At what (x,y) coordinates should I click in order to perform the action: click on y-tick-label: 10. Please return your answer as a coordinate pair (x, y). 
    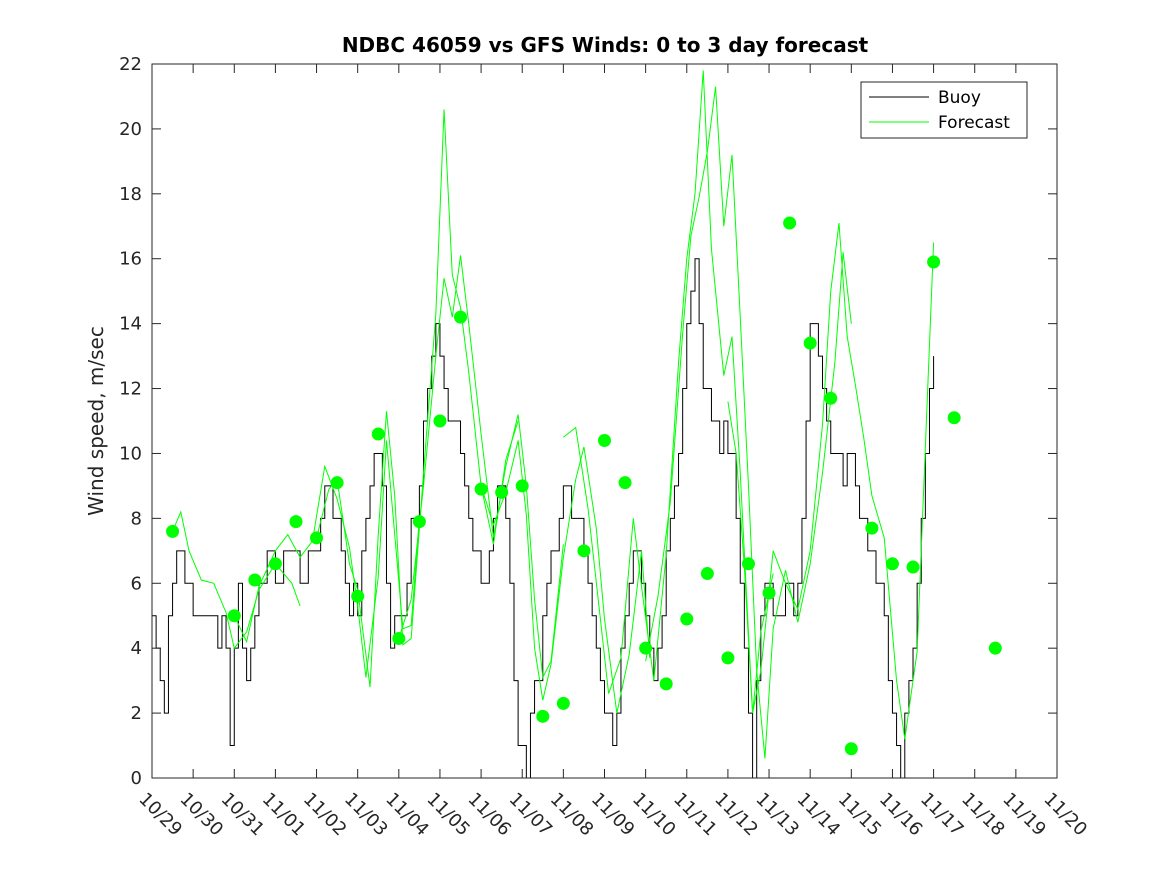
    Looking at the image, I should click on (130, 453).